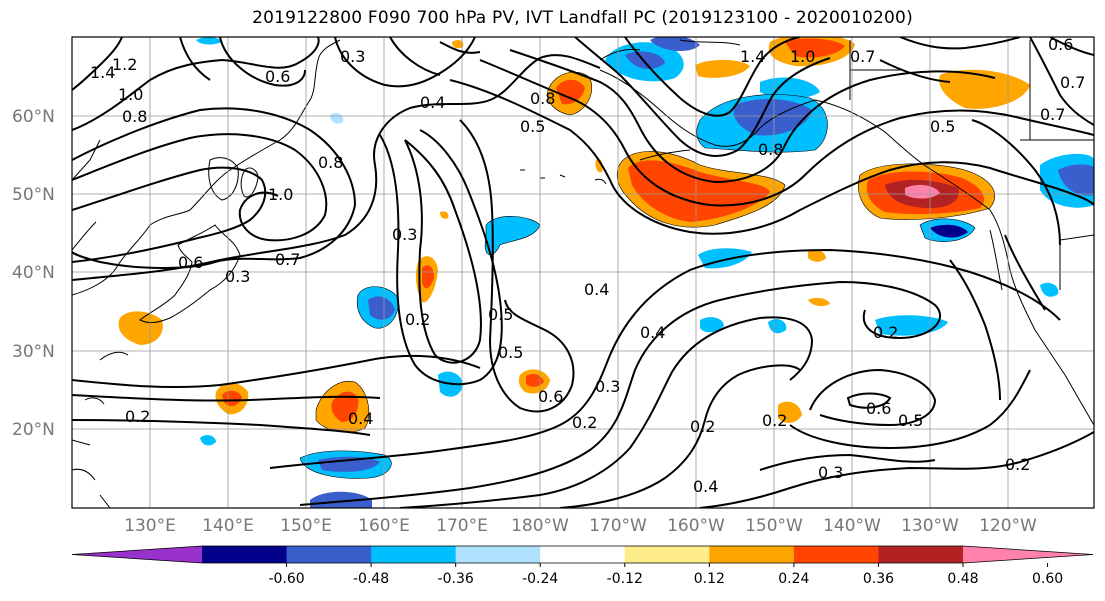 This screenshot has height=601, width=1105. What do you see at coordinates (371, 579) in the screenshot?
I see `colorbar-tick-label: -0.48` at bounding box center [371, 579].